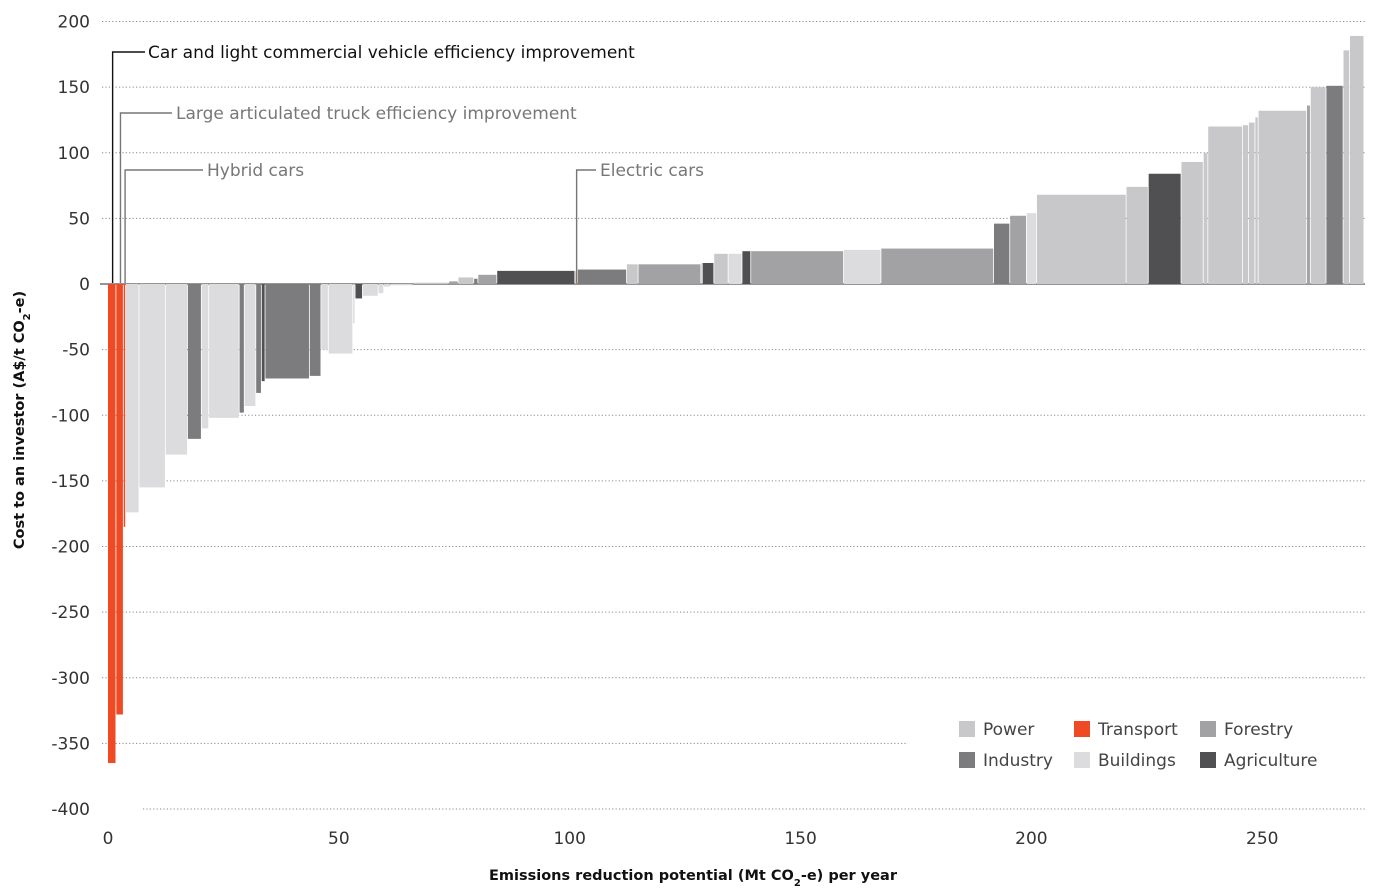 This screenshot has height=889, width=1376. What do you see at coordinates (74, 23) in the screenshot?
I see `y-tick-label: 200` at bounding box center [74, 23].